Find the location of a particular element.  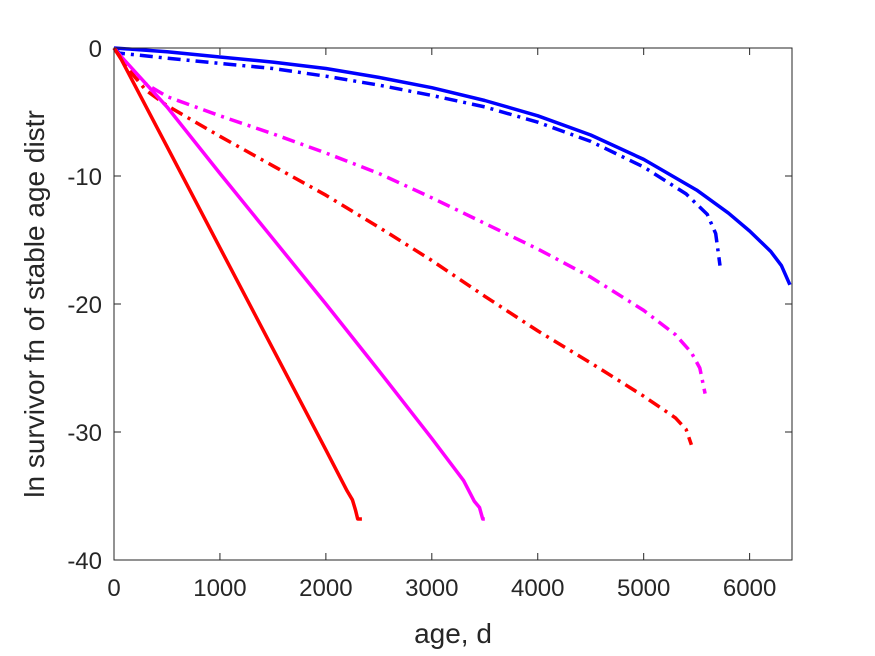

x-tick-label: 3000 is located at coordinates (431, 588).